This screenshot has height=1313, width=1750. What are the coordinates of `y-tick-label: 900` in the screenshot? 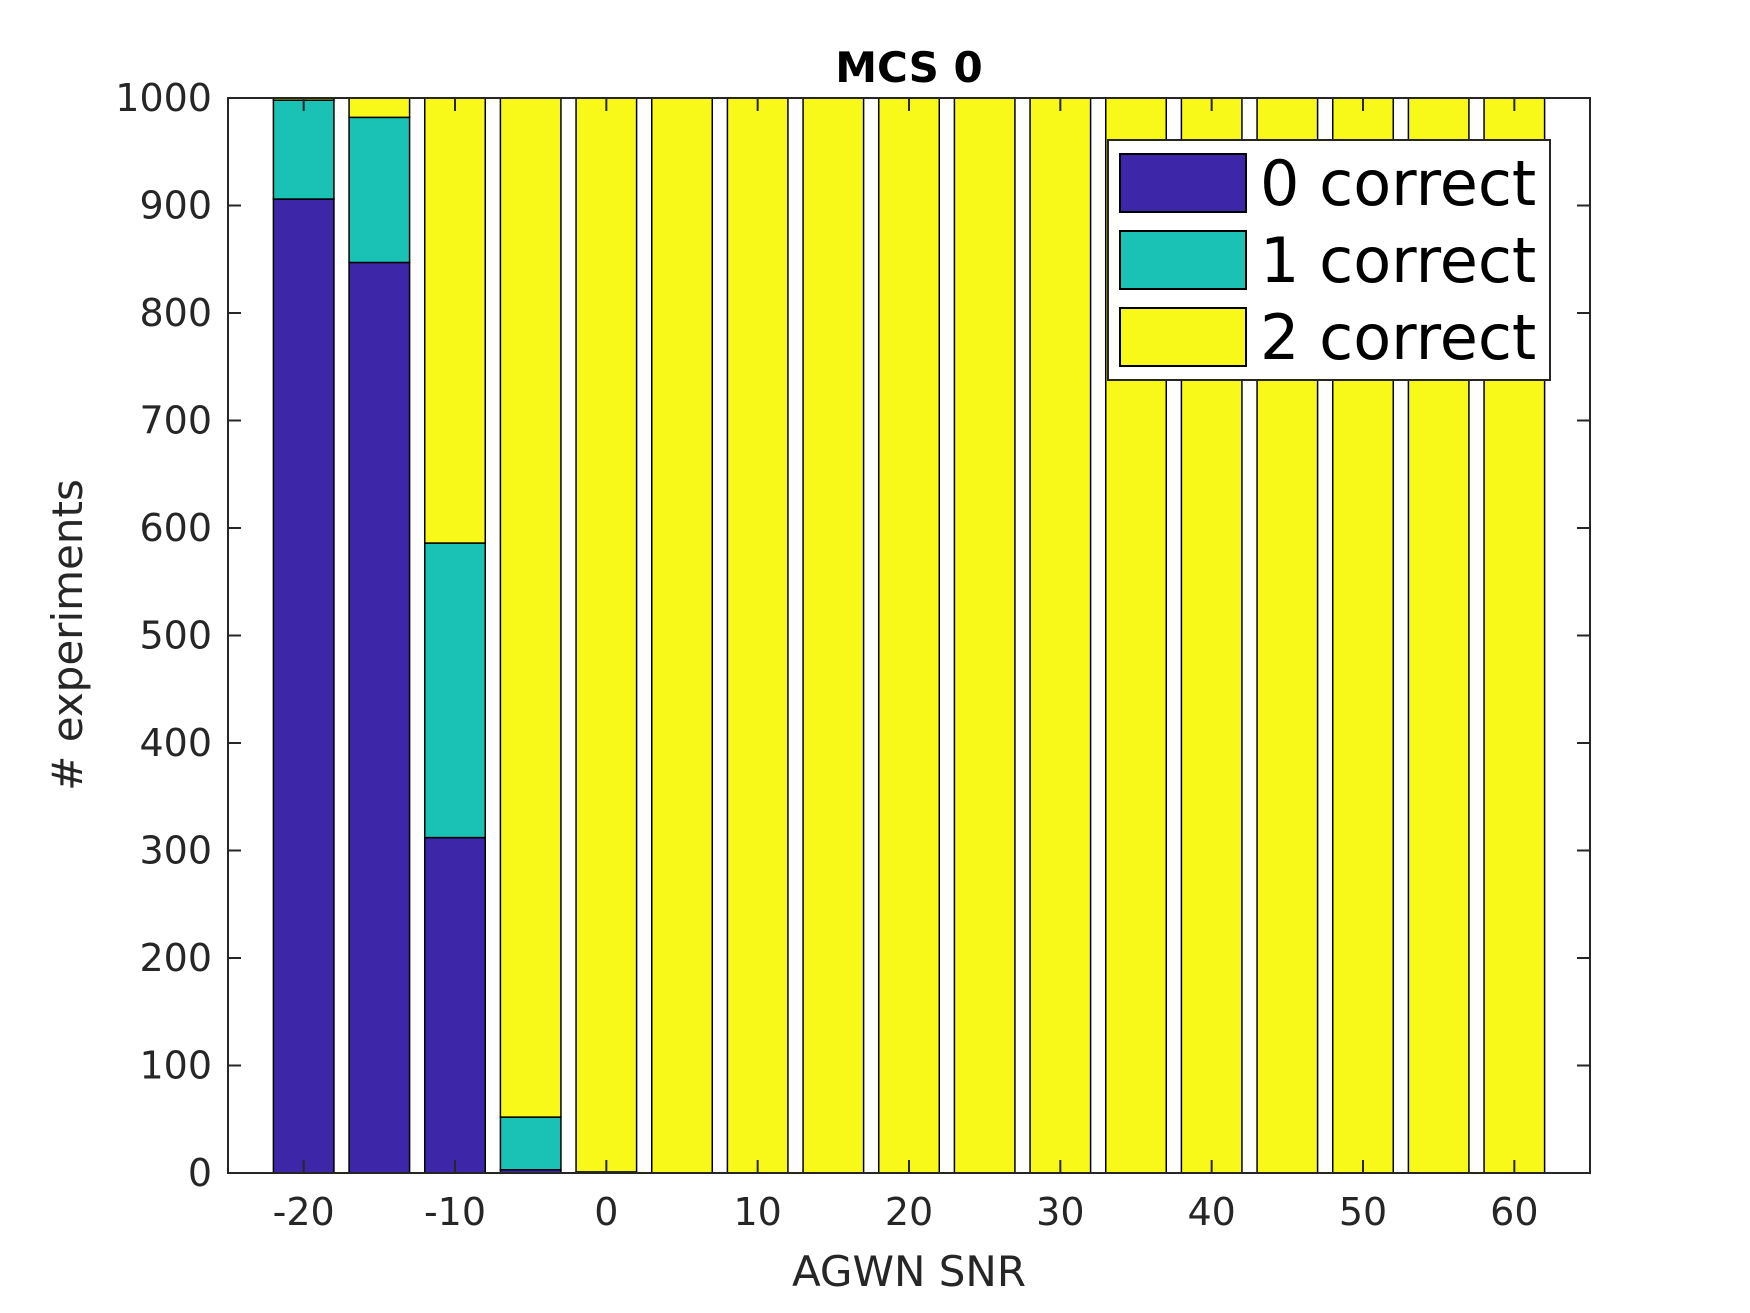 It's located at (175, 206).